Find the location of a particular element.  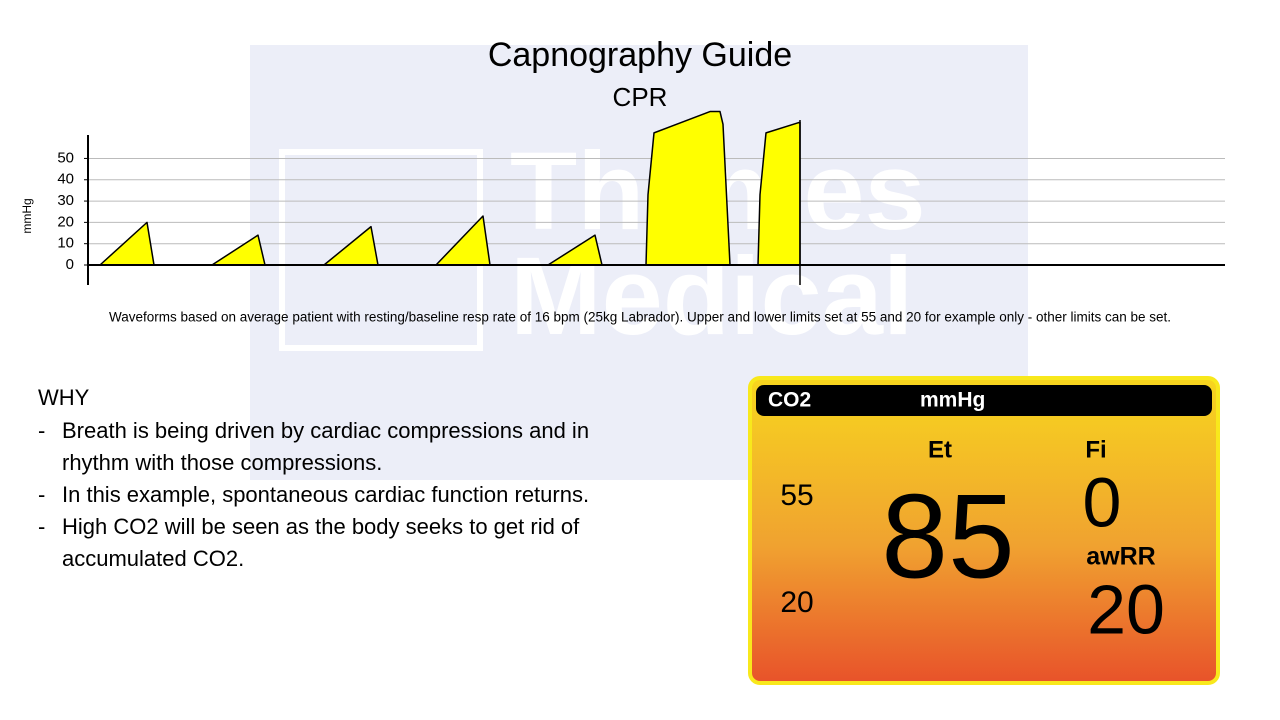

y-tick-label: 0 is located at coordinates (70, 264).